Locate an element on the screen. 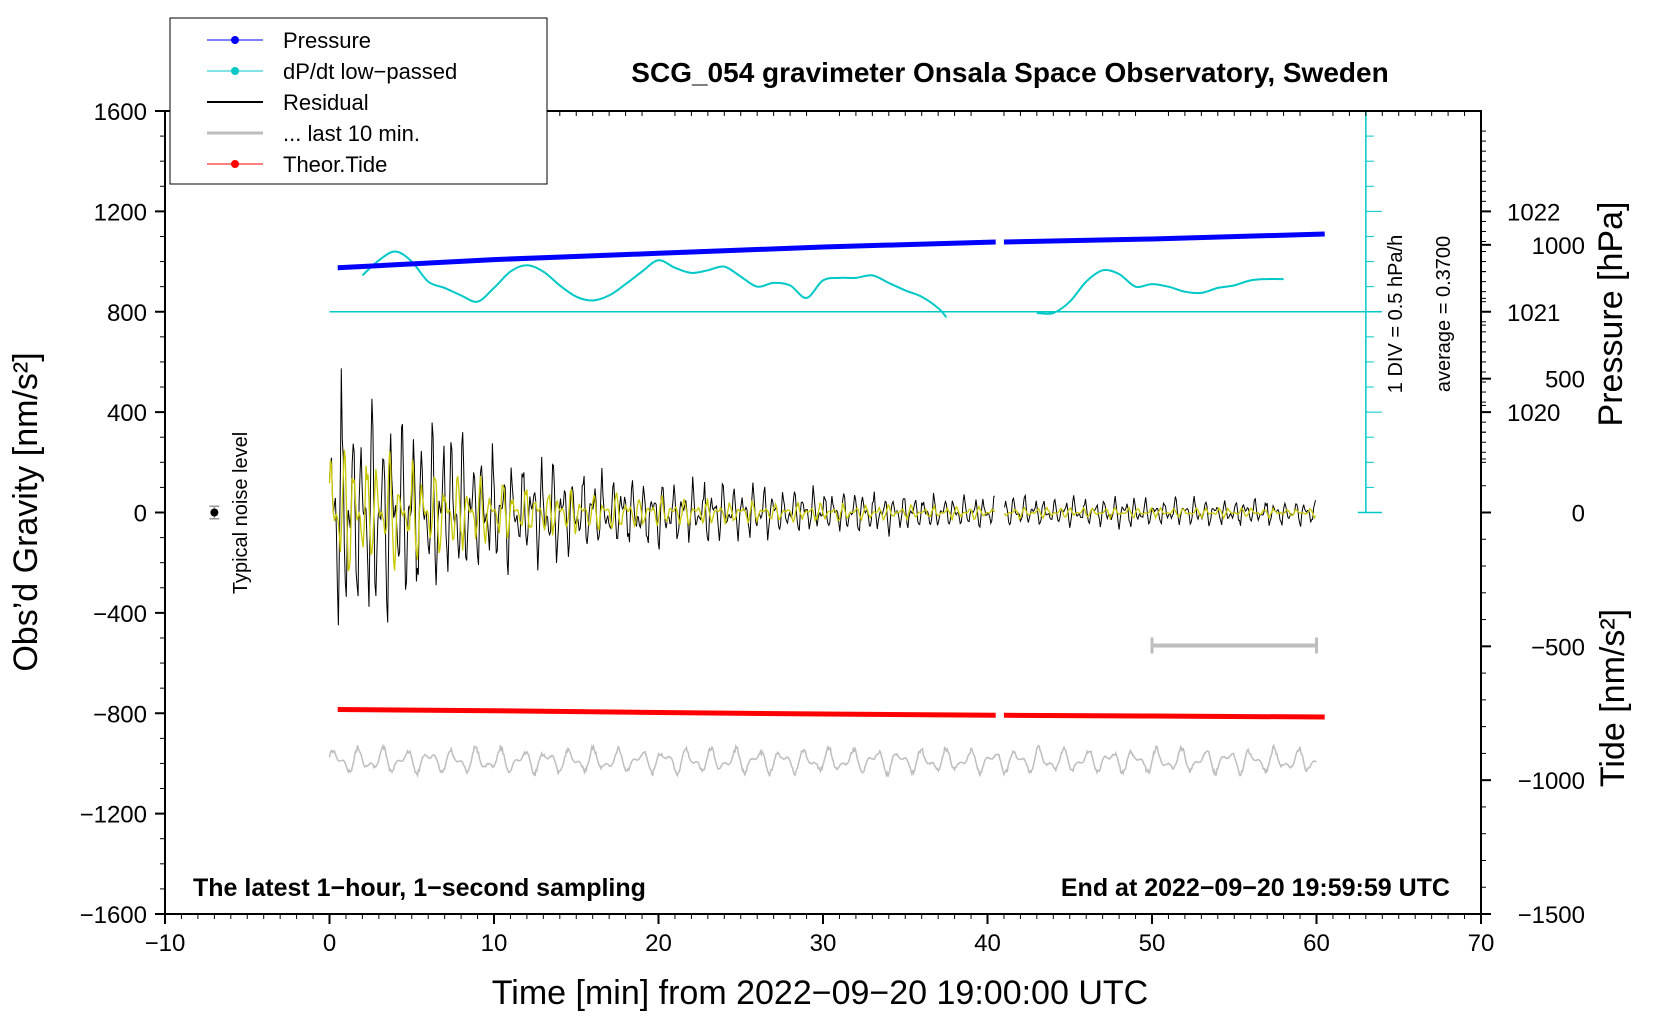 Image resolution: width=1660 pixels, height=1020 pixels. legend-entry-dpdt: dP/dt low−passed is located at coordinates (332, 71).